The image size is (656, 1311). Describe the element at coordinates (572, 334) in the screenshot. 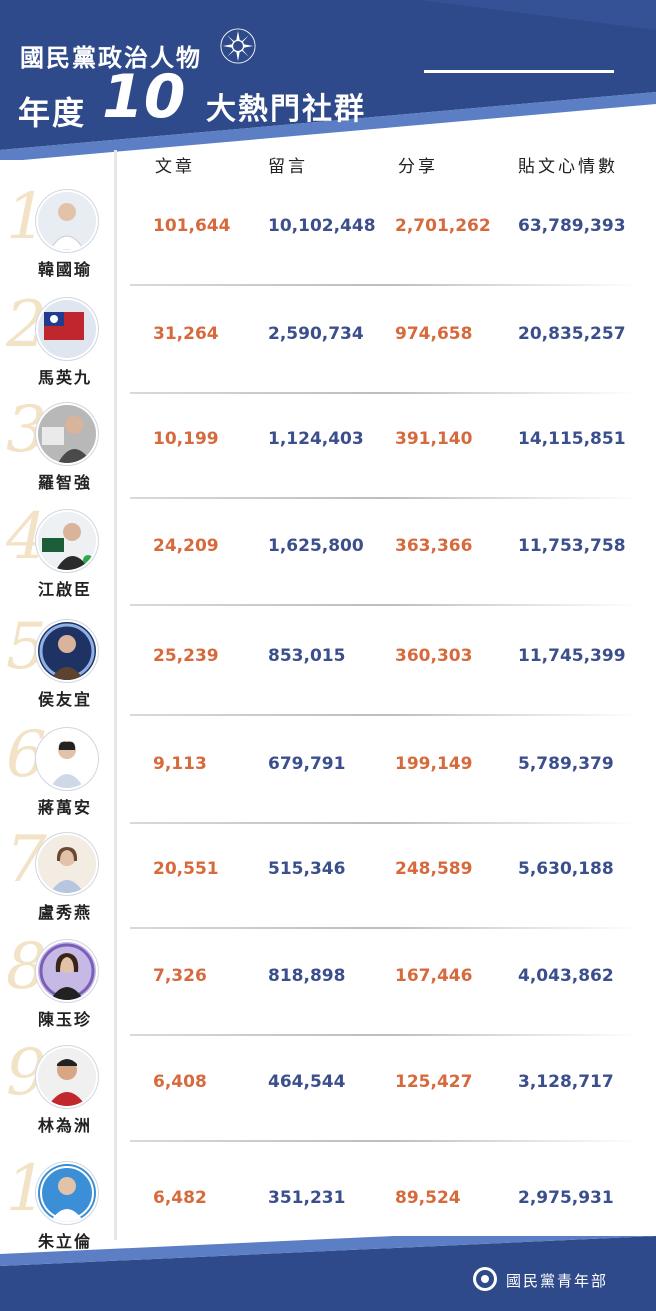

I see `reactions-value: 20,835,257` at that location.